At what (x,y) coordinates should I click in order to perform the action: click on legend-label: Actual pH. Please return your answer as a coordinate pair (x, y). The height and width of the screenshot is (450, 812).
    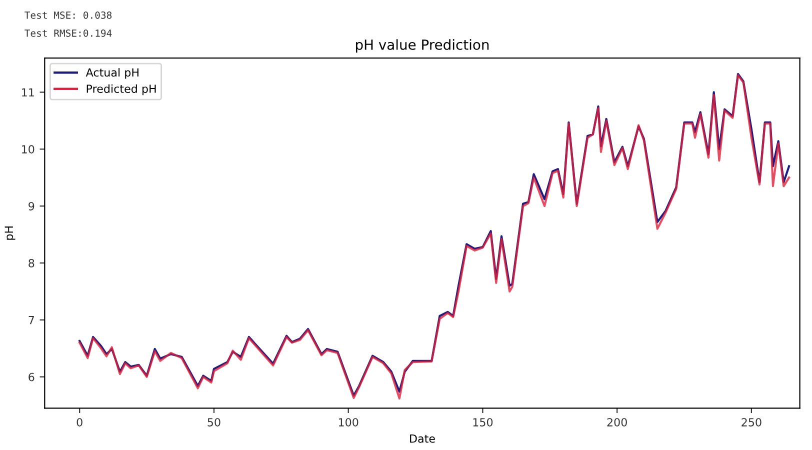
    Looking at the image, I should click on (112, 73).